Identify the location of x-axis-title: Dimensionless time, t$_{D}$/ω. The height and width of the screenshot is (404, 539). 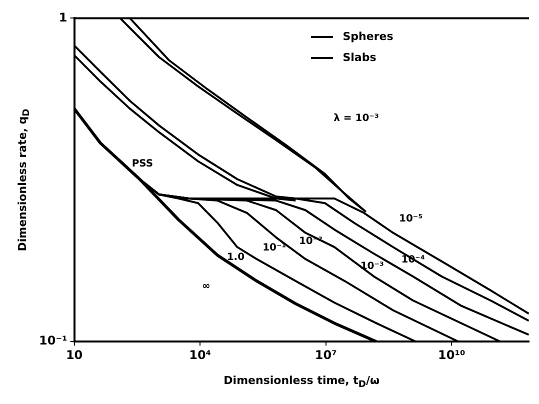
(301, 382).